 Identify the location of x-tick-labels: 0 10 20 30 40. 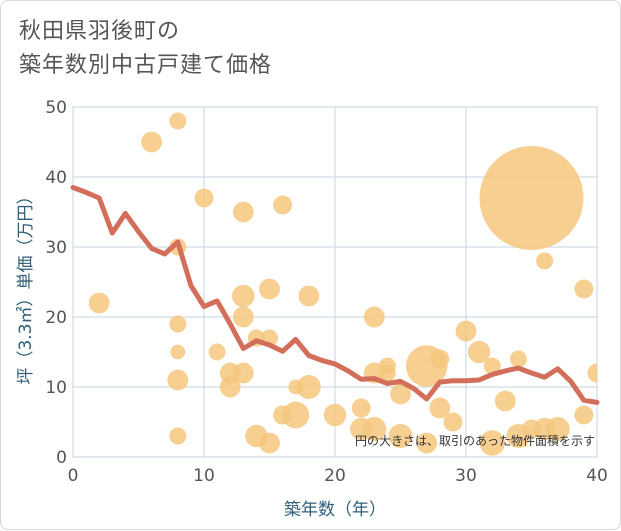
(338, 476).